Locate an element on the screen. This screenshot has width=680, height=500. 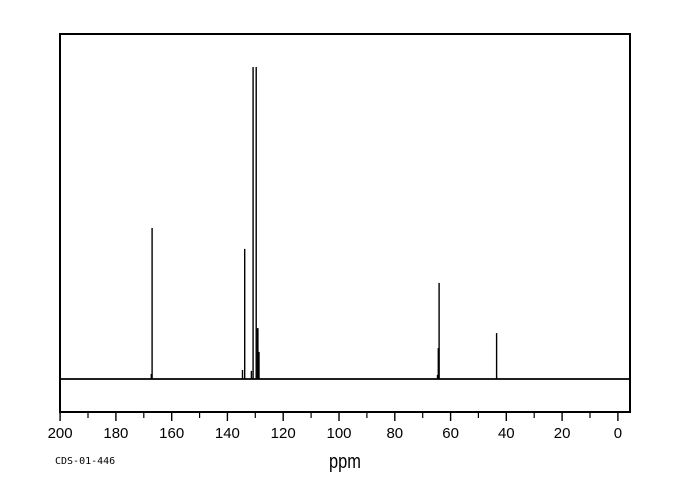
x-axis-tick-label: 200 is located at coordinates (60, 433).